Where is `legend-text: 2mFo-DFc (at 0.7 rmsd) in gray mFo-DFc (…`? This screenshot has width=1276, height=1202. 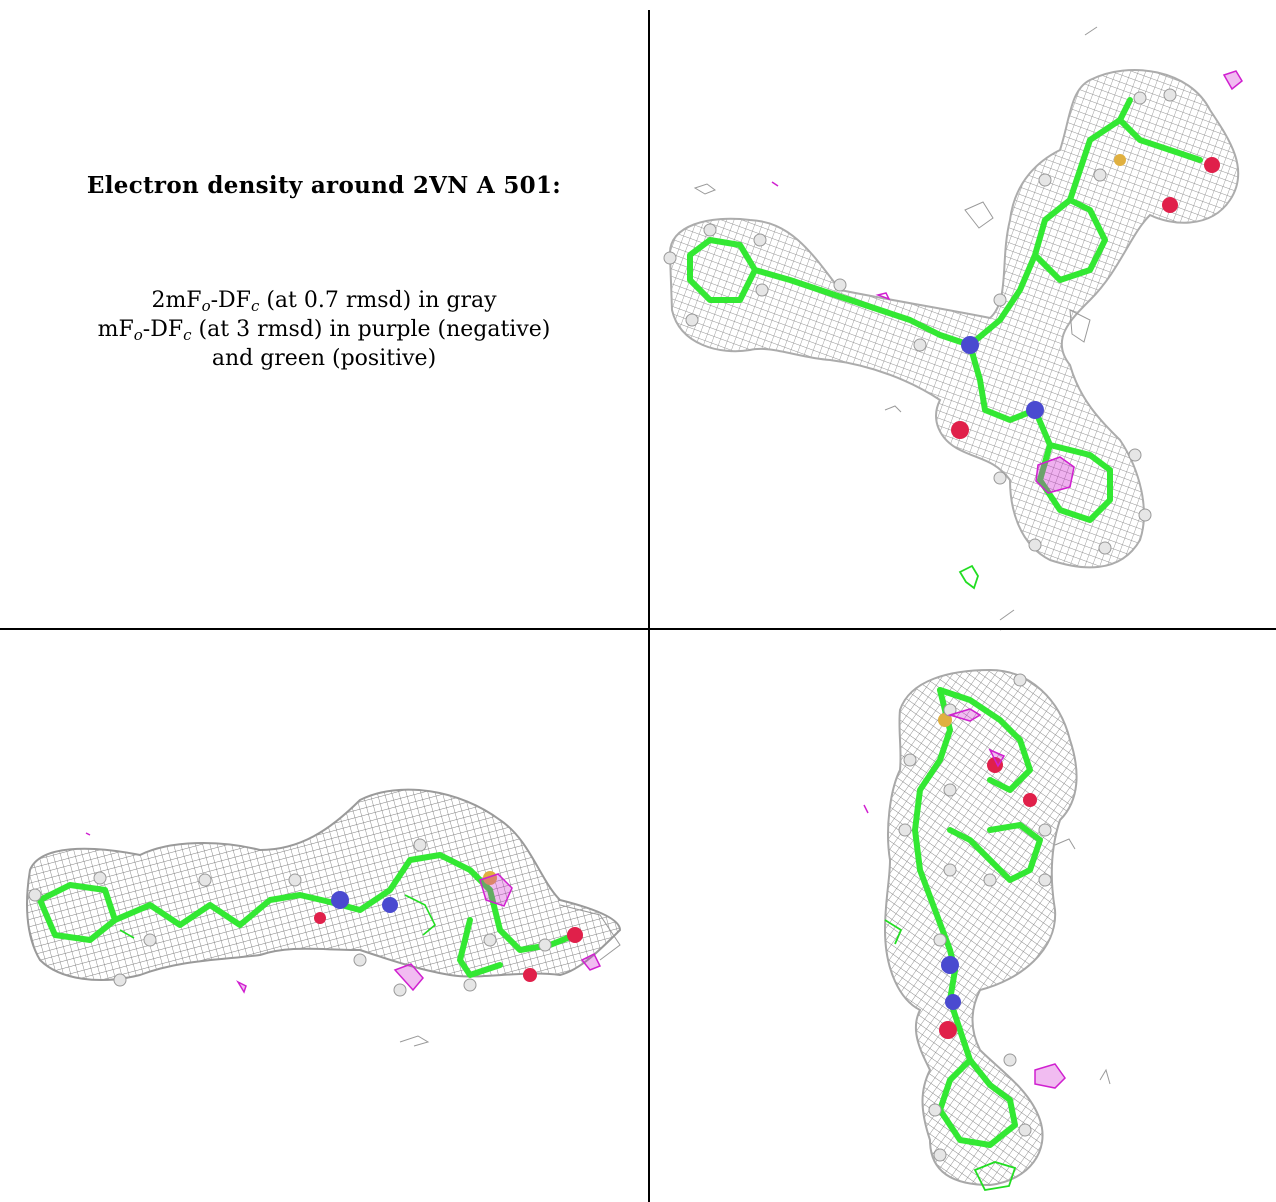 legend-text: 2mFo-DFc (at 0.7 rmsd) in gray mFo-DFc (… is located at coordinates (324, 329).